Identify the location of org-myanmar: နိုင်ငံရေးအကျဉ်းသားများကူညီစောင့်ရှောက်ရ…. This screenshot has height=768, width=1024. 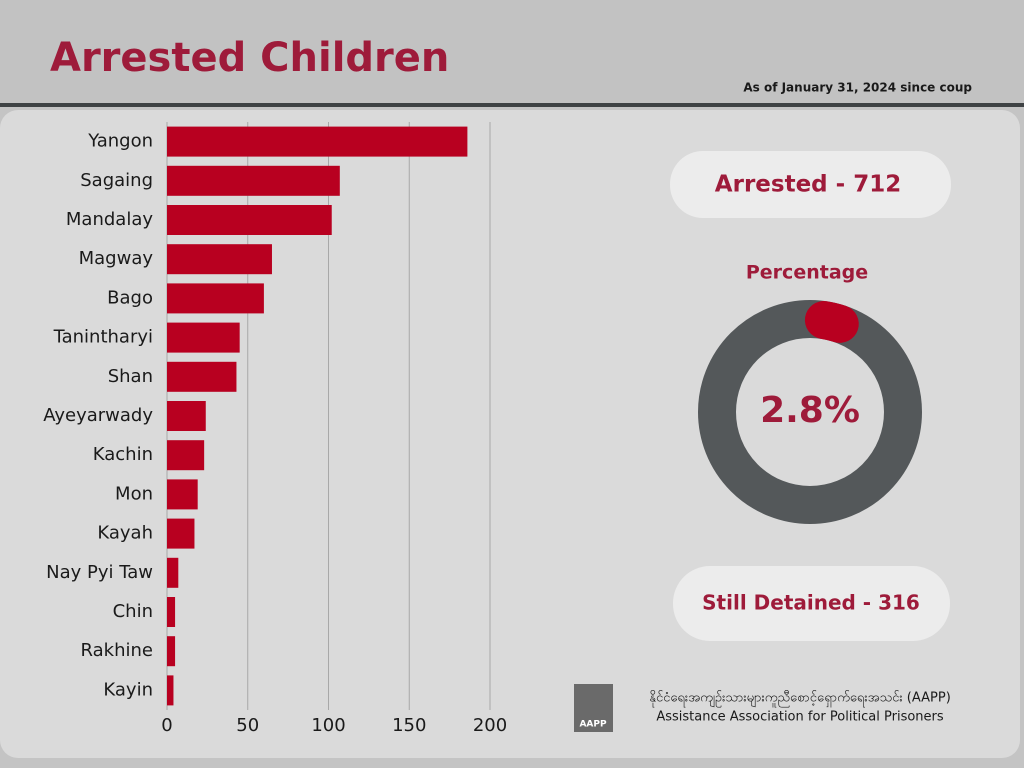
(800, 699).